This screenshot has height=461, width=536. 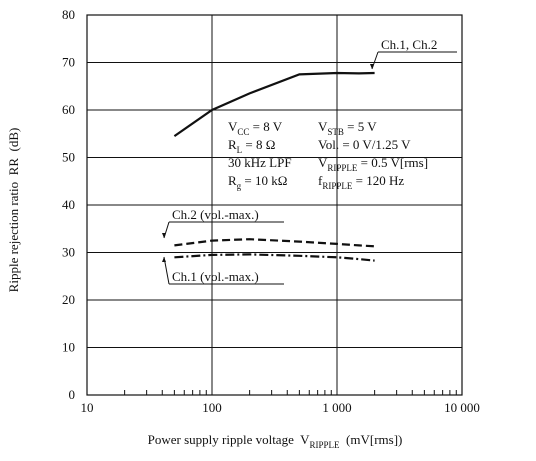 What do you see at coordinates (212, 407) in the screenshot?
I see `x-tick-label: 100` at bounding box center [212, 407].